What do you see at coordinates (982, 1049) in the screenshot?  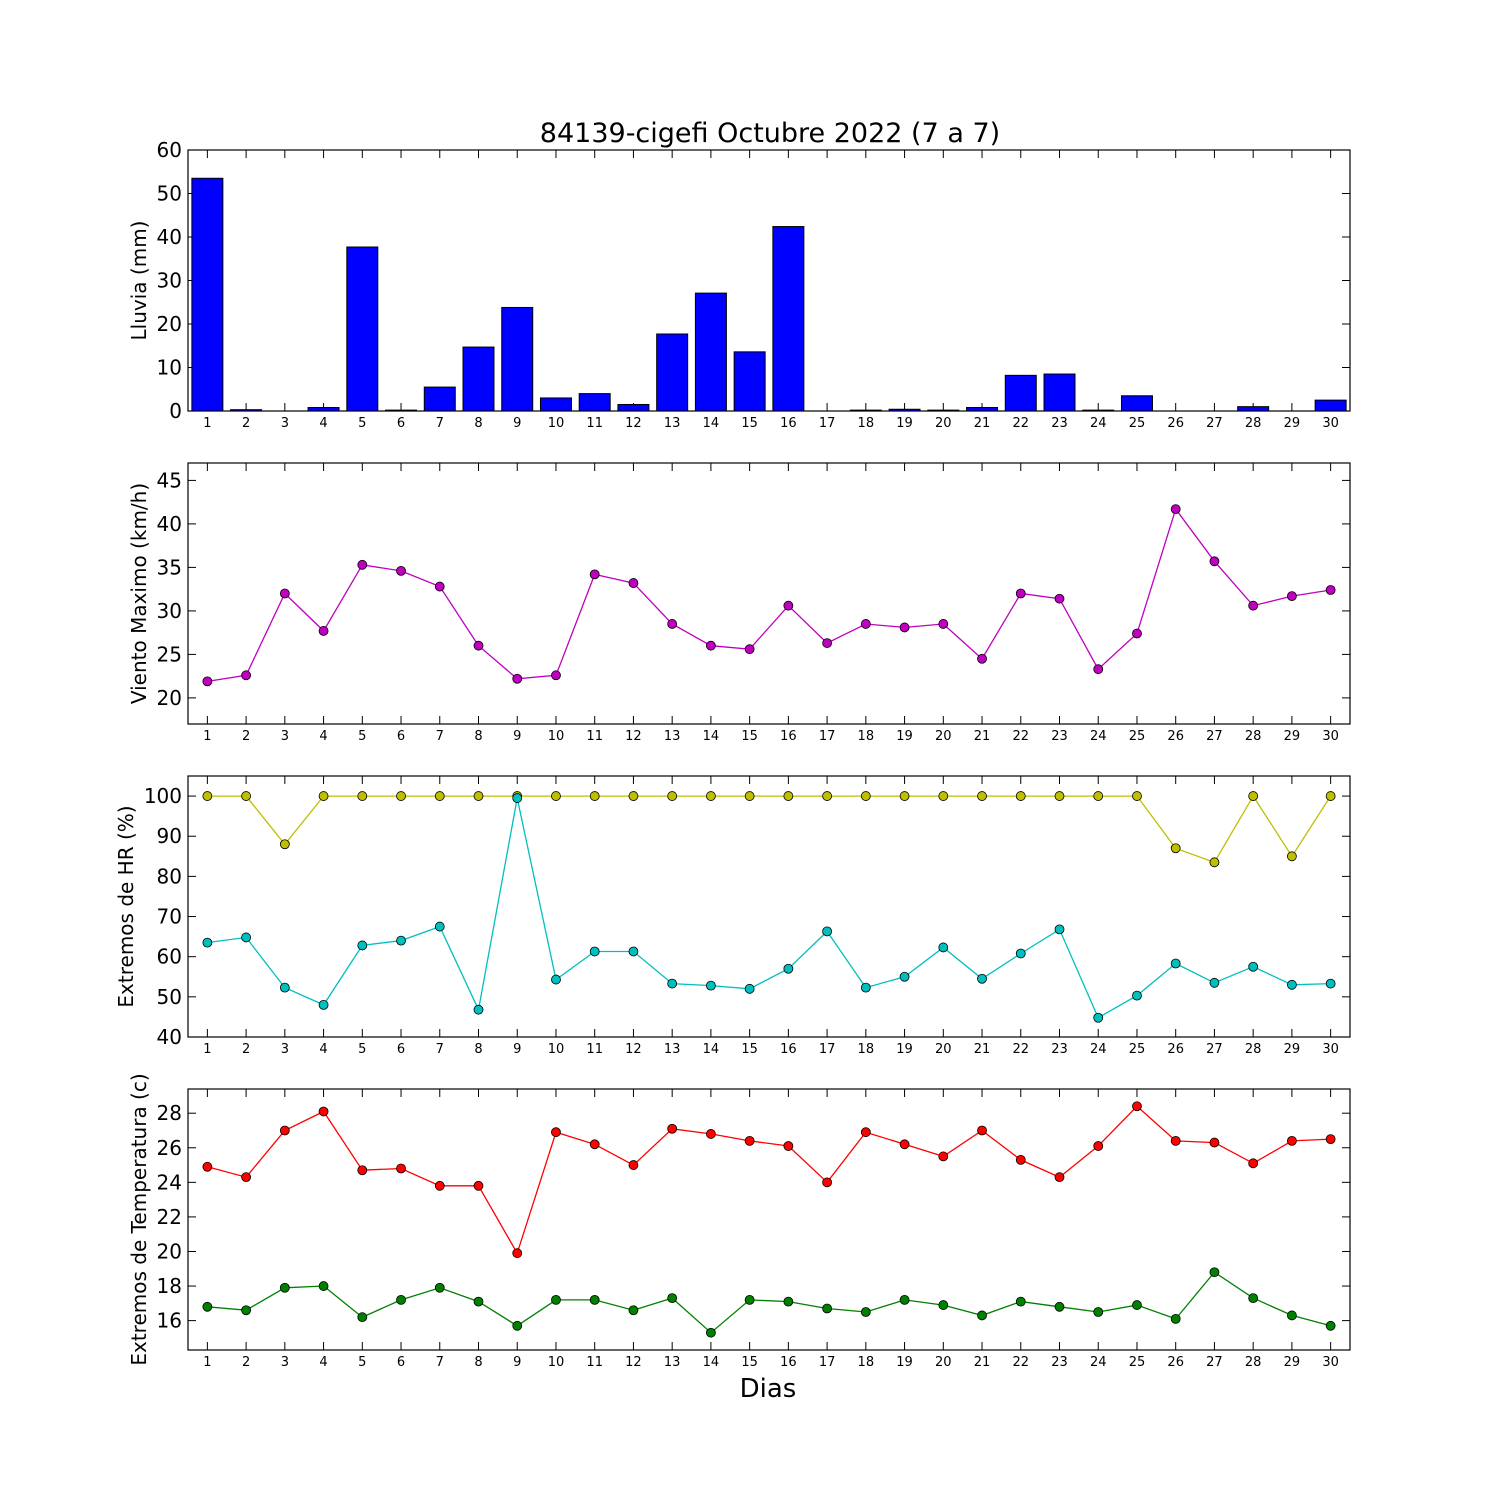 I see `x-tick-label: 21` at bounding box center [982, 1049].